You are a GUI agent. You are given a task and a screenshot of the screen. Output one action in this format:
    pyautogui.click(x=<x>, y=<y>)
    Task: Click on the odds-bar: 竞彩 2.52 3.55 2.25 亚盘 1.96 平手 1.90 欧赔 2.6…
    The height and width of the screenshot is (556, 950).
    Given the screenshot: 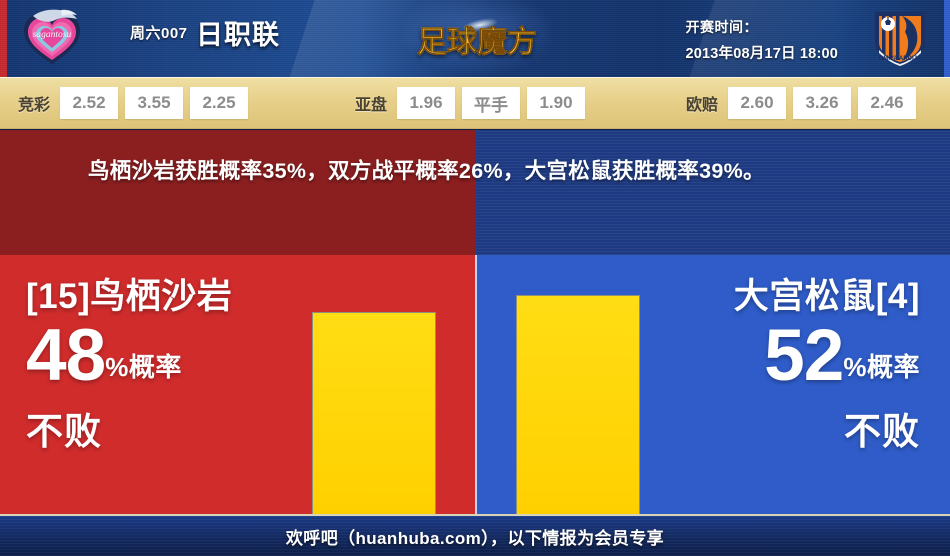 What is the action you would take?
    pyautogui.click(x=475, y=103)
    